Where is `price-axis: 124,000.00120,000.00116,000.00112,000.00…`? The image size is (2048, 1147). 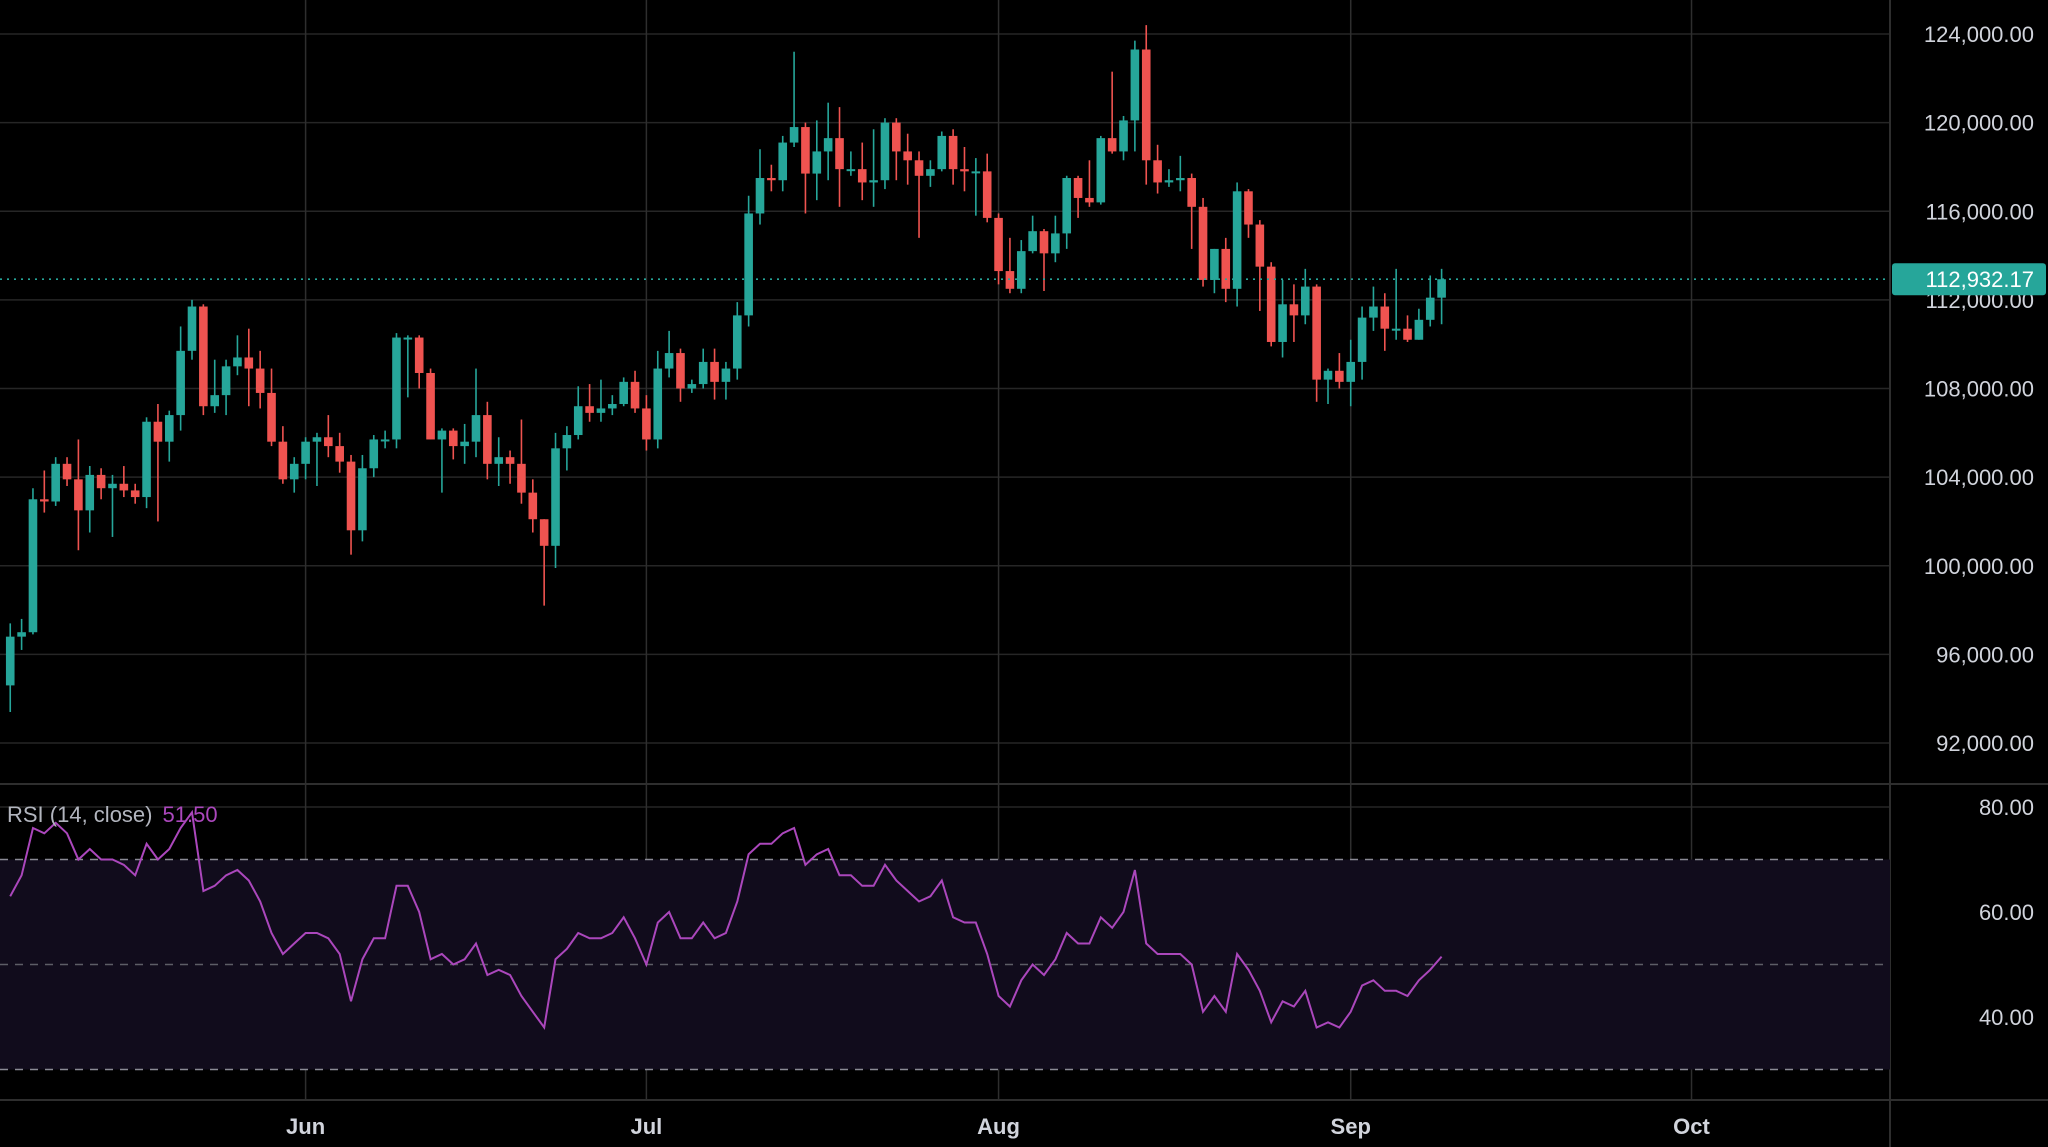
price-axis: 124,000.00120,000.00116,000.00112,000.00… is located at coordinates (1969, 389).